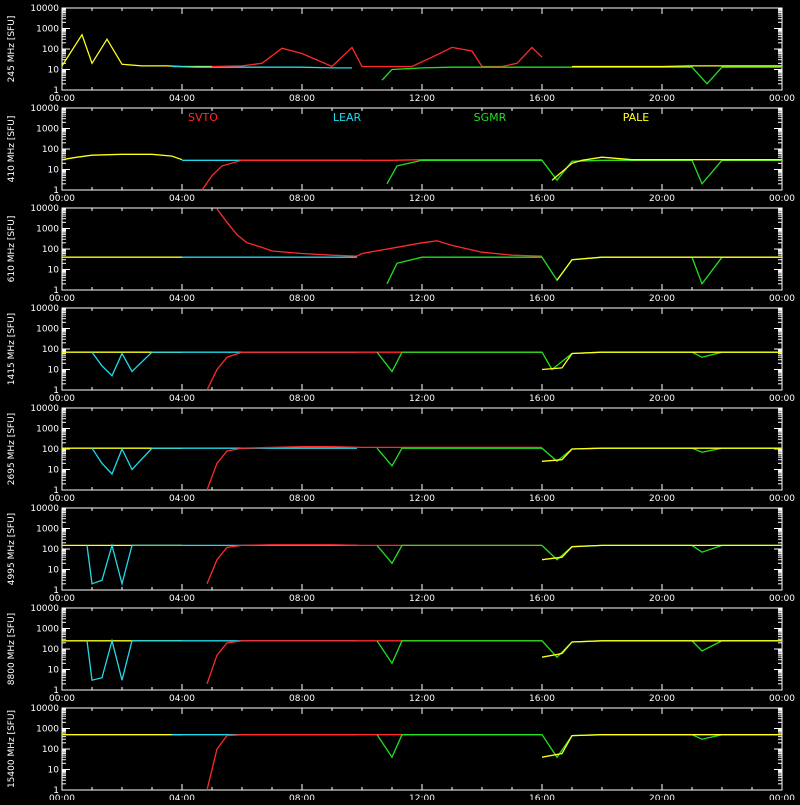 The width and height of the screenshot is (800, 805). I want to click on y-axis-label: 4995 MHz [SFU], so click(12, 549).